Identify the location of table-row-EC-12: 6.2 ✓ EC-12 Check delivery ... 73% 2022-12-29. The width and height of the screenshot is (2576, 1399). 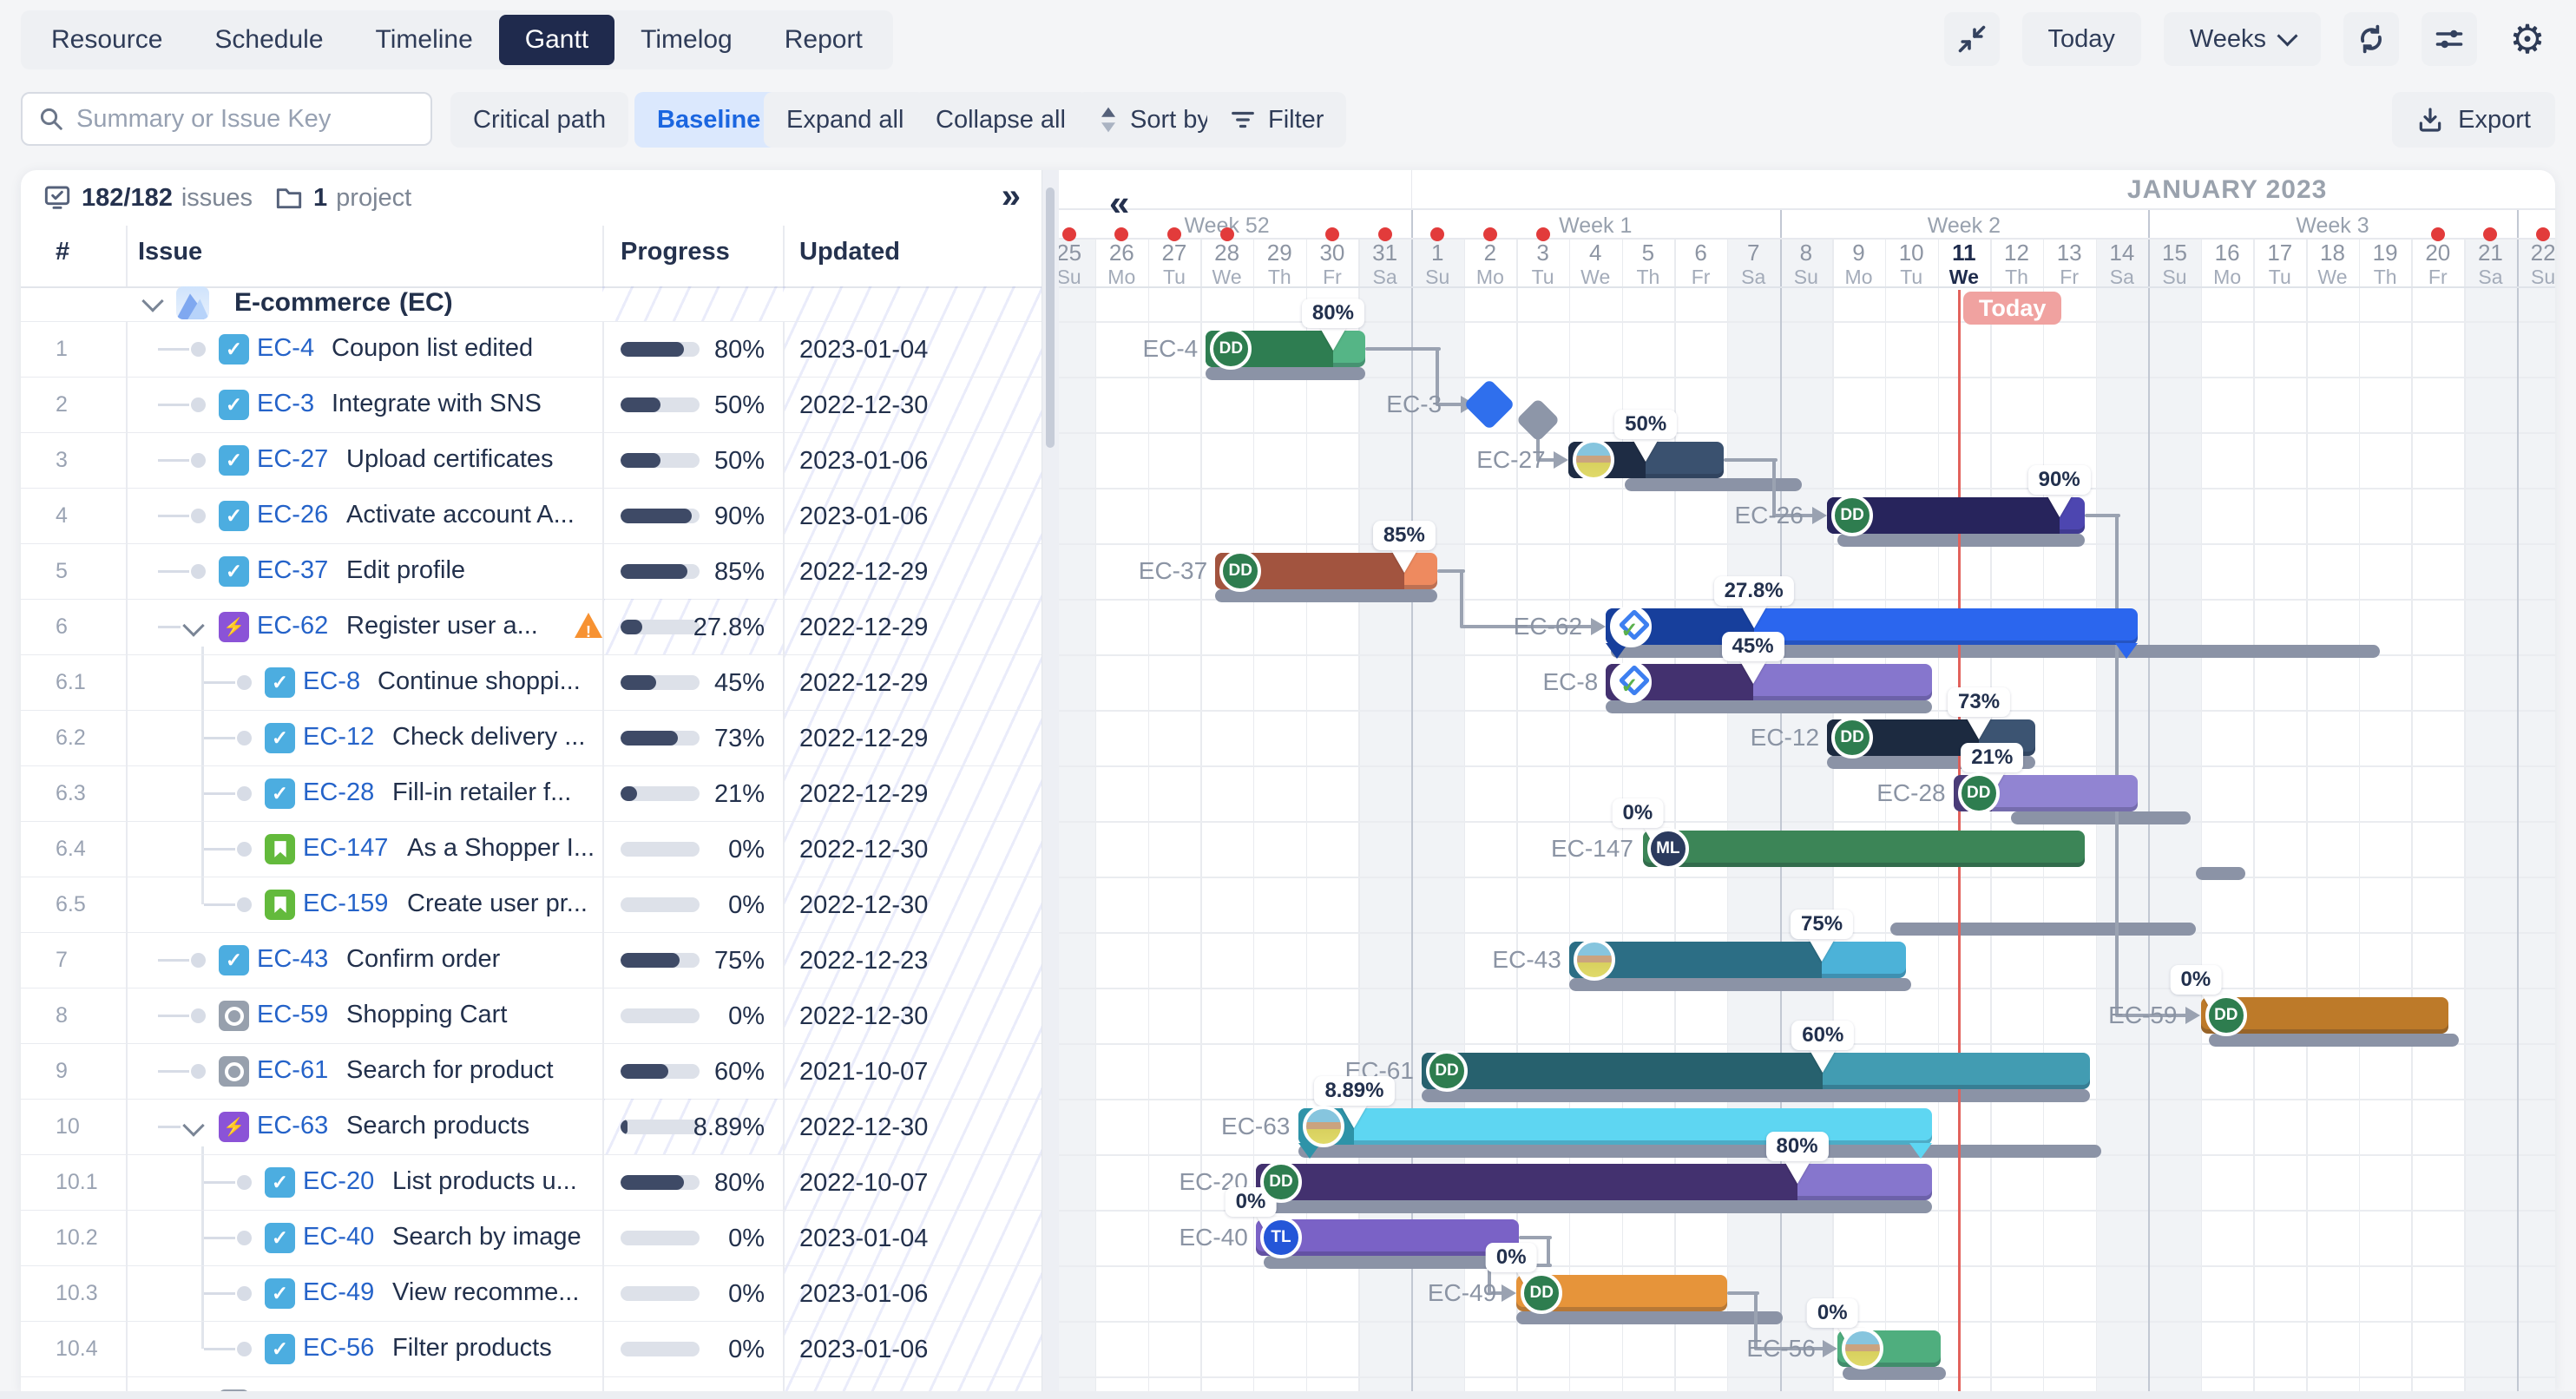
(532, 738).